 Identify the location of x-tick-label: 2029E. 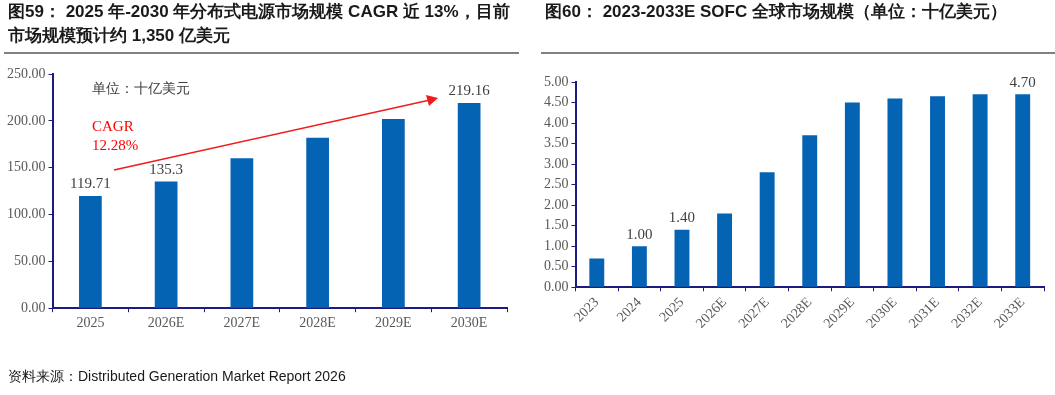
(393, 323).